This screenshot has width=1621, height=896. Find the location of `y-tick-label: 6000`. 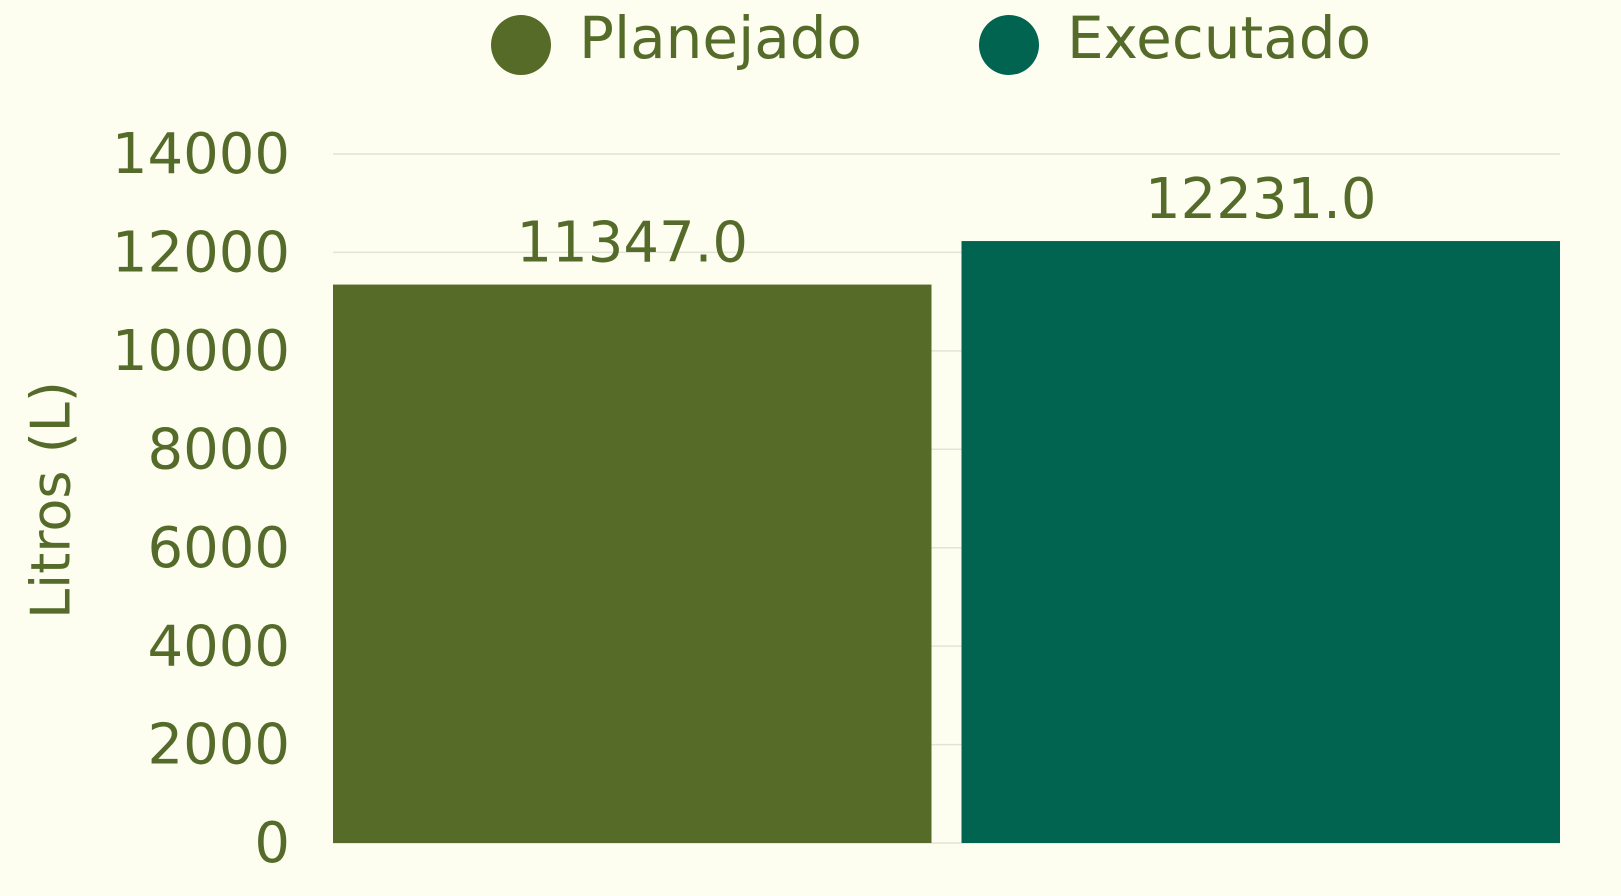

y-tick-label: 6000 is located at coordinates (218, 548).